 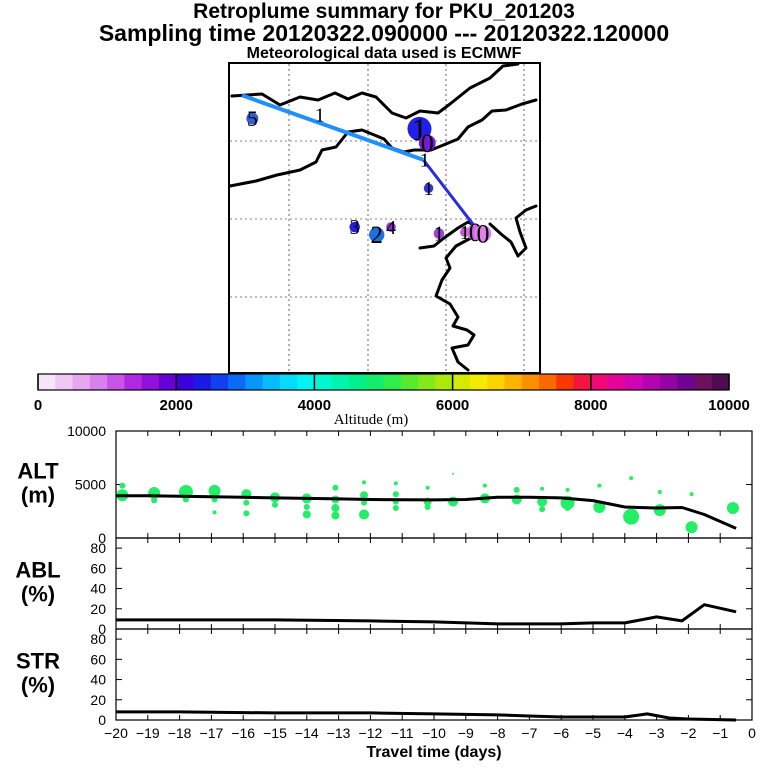 I want to click on day-label: 4, so click(x=391, y=228).